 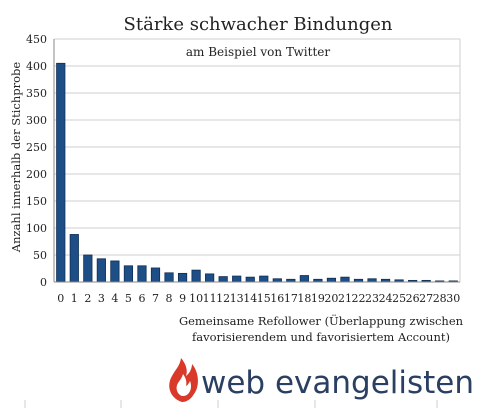 I want to click on x-tick-label: 3, so click(x=101, y=298).